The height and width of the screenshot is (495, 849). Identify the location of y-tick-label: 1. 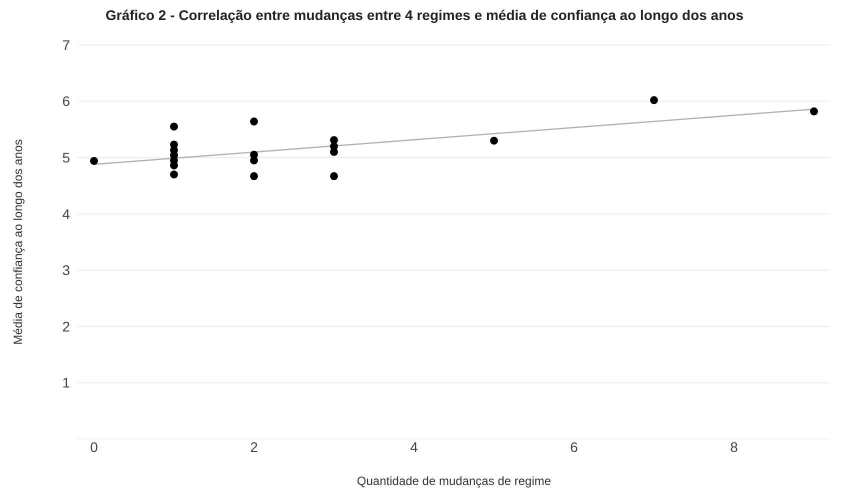
(66, 382).